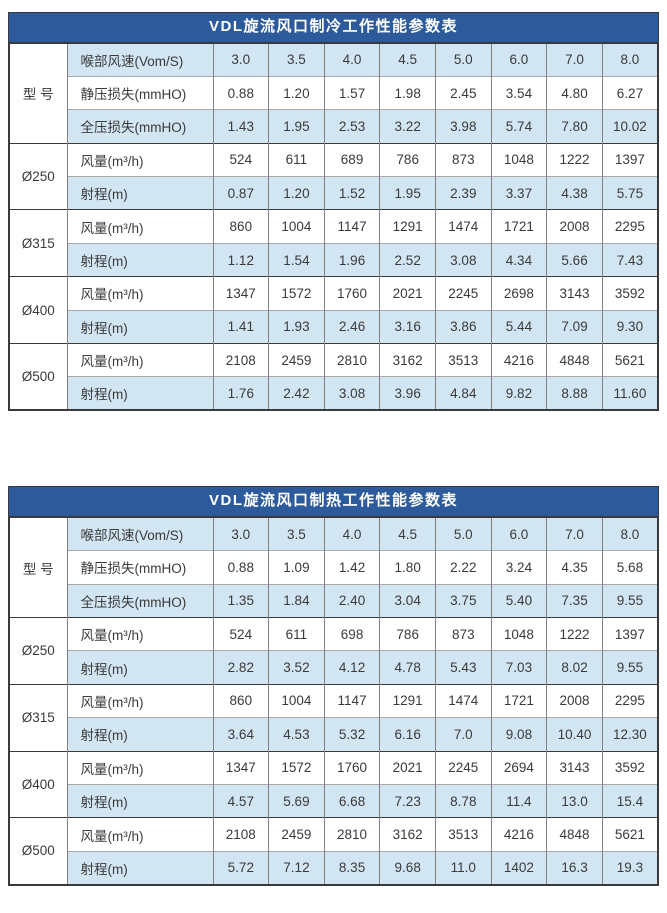 The height and width of the screenshot is (913, 667). What do you see at coordinates (518, 259) in the screenshot?
I see `value-cell: 4.34` at bounding box center [518, 259].